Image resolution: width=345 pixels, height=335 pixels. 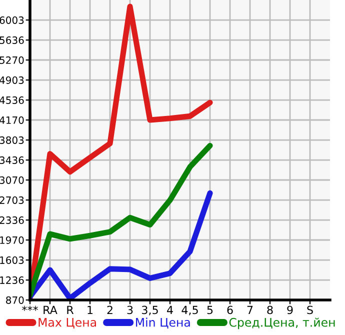 What do you see at coordinates (170, 310) in the screenshot?
I see `x-tick-label: 4` at bounding box center [170, 310].